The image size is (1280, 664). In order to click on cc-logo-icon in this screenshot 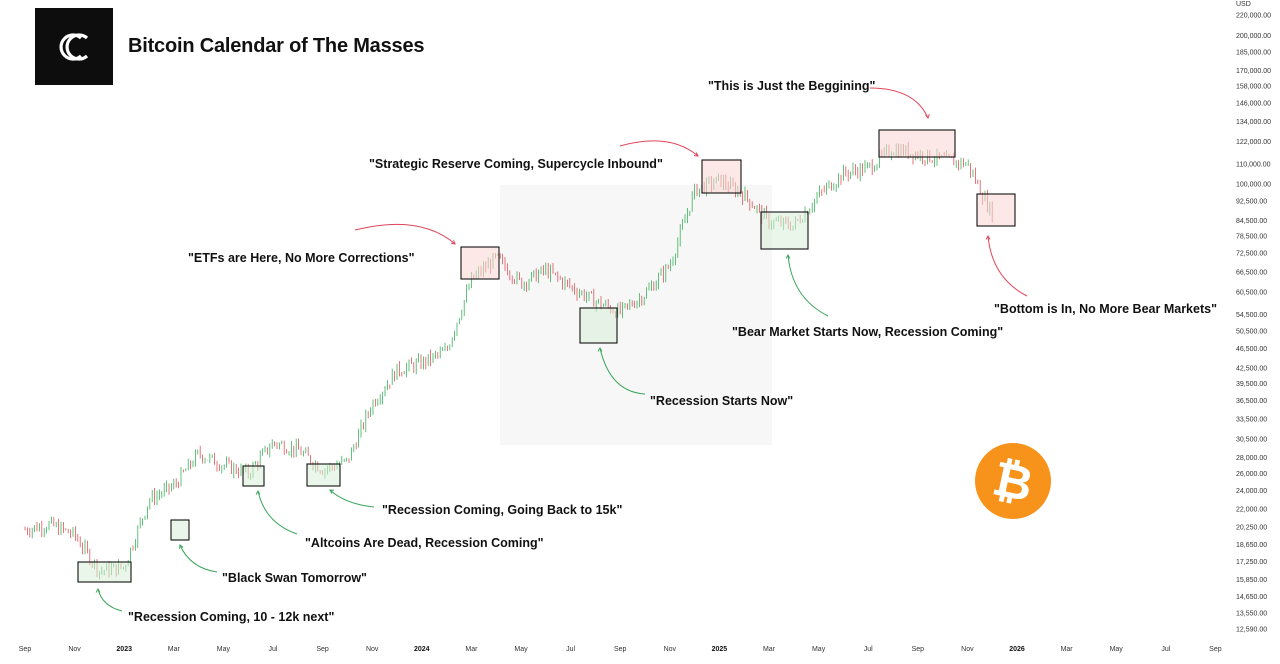, I will do `click(74, 46)`.